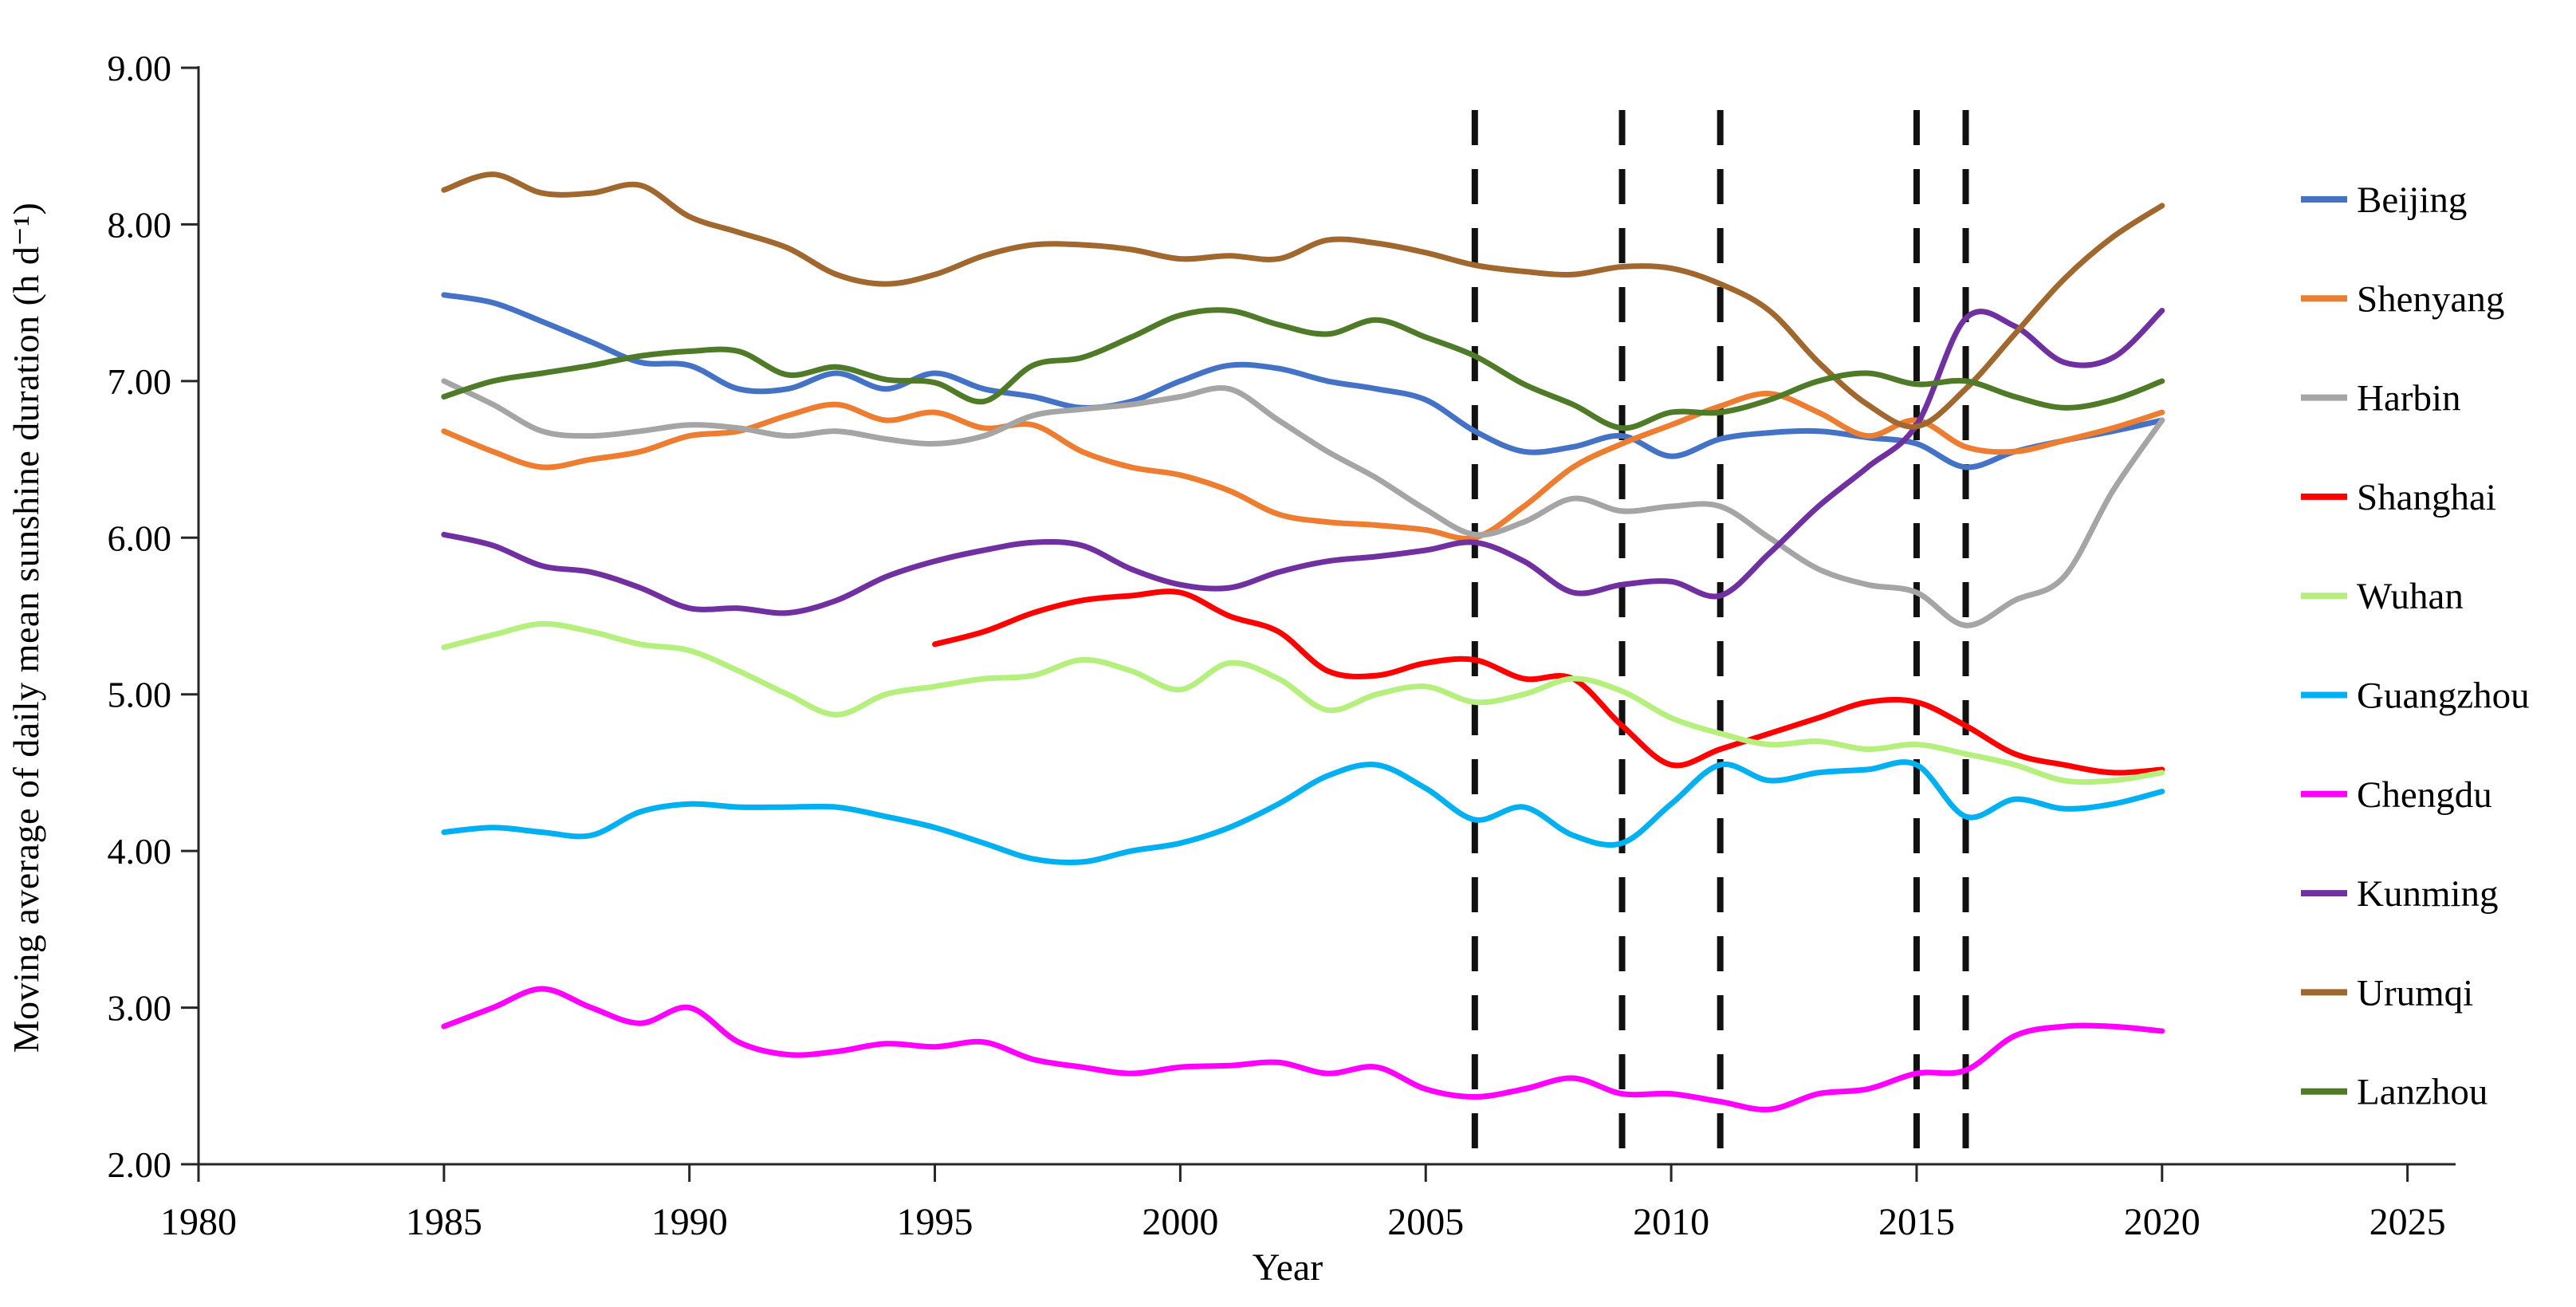  Describe the element at coordinates (1180, 1222) in the screenshot. I see `x-tick-label: 2000` at that location.